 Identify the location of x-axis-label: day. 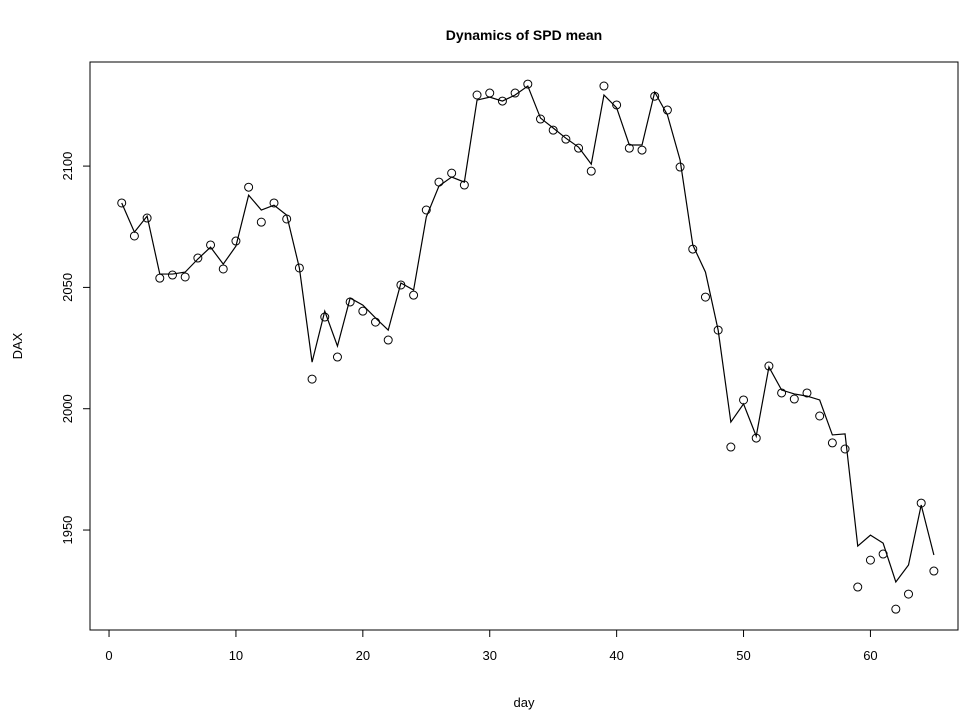
(524, 702).